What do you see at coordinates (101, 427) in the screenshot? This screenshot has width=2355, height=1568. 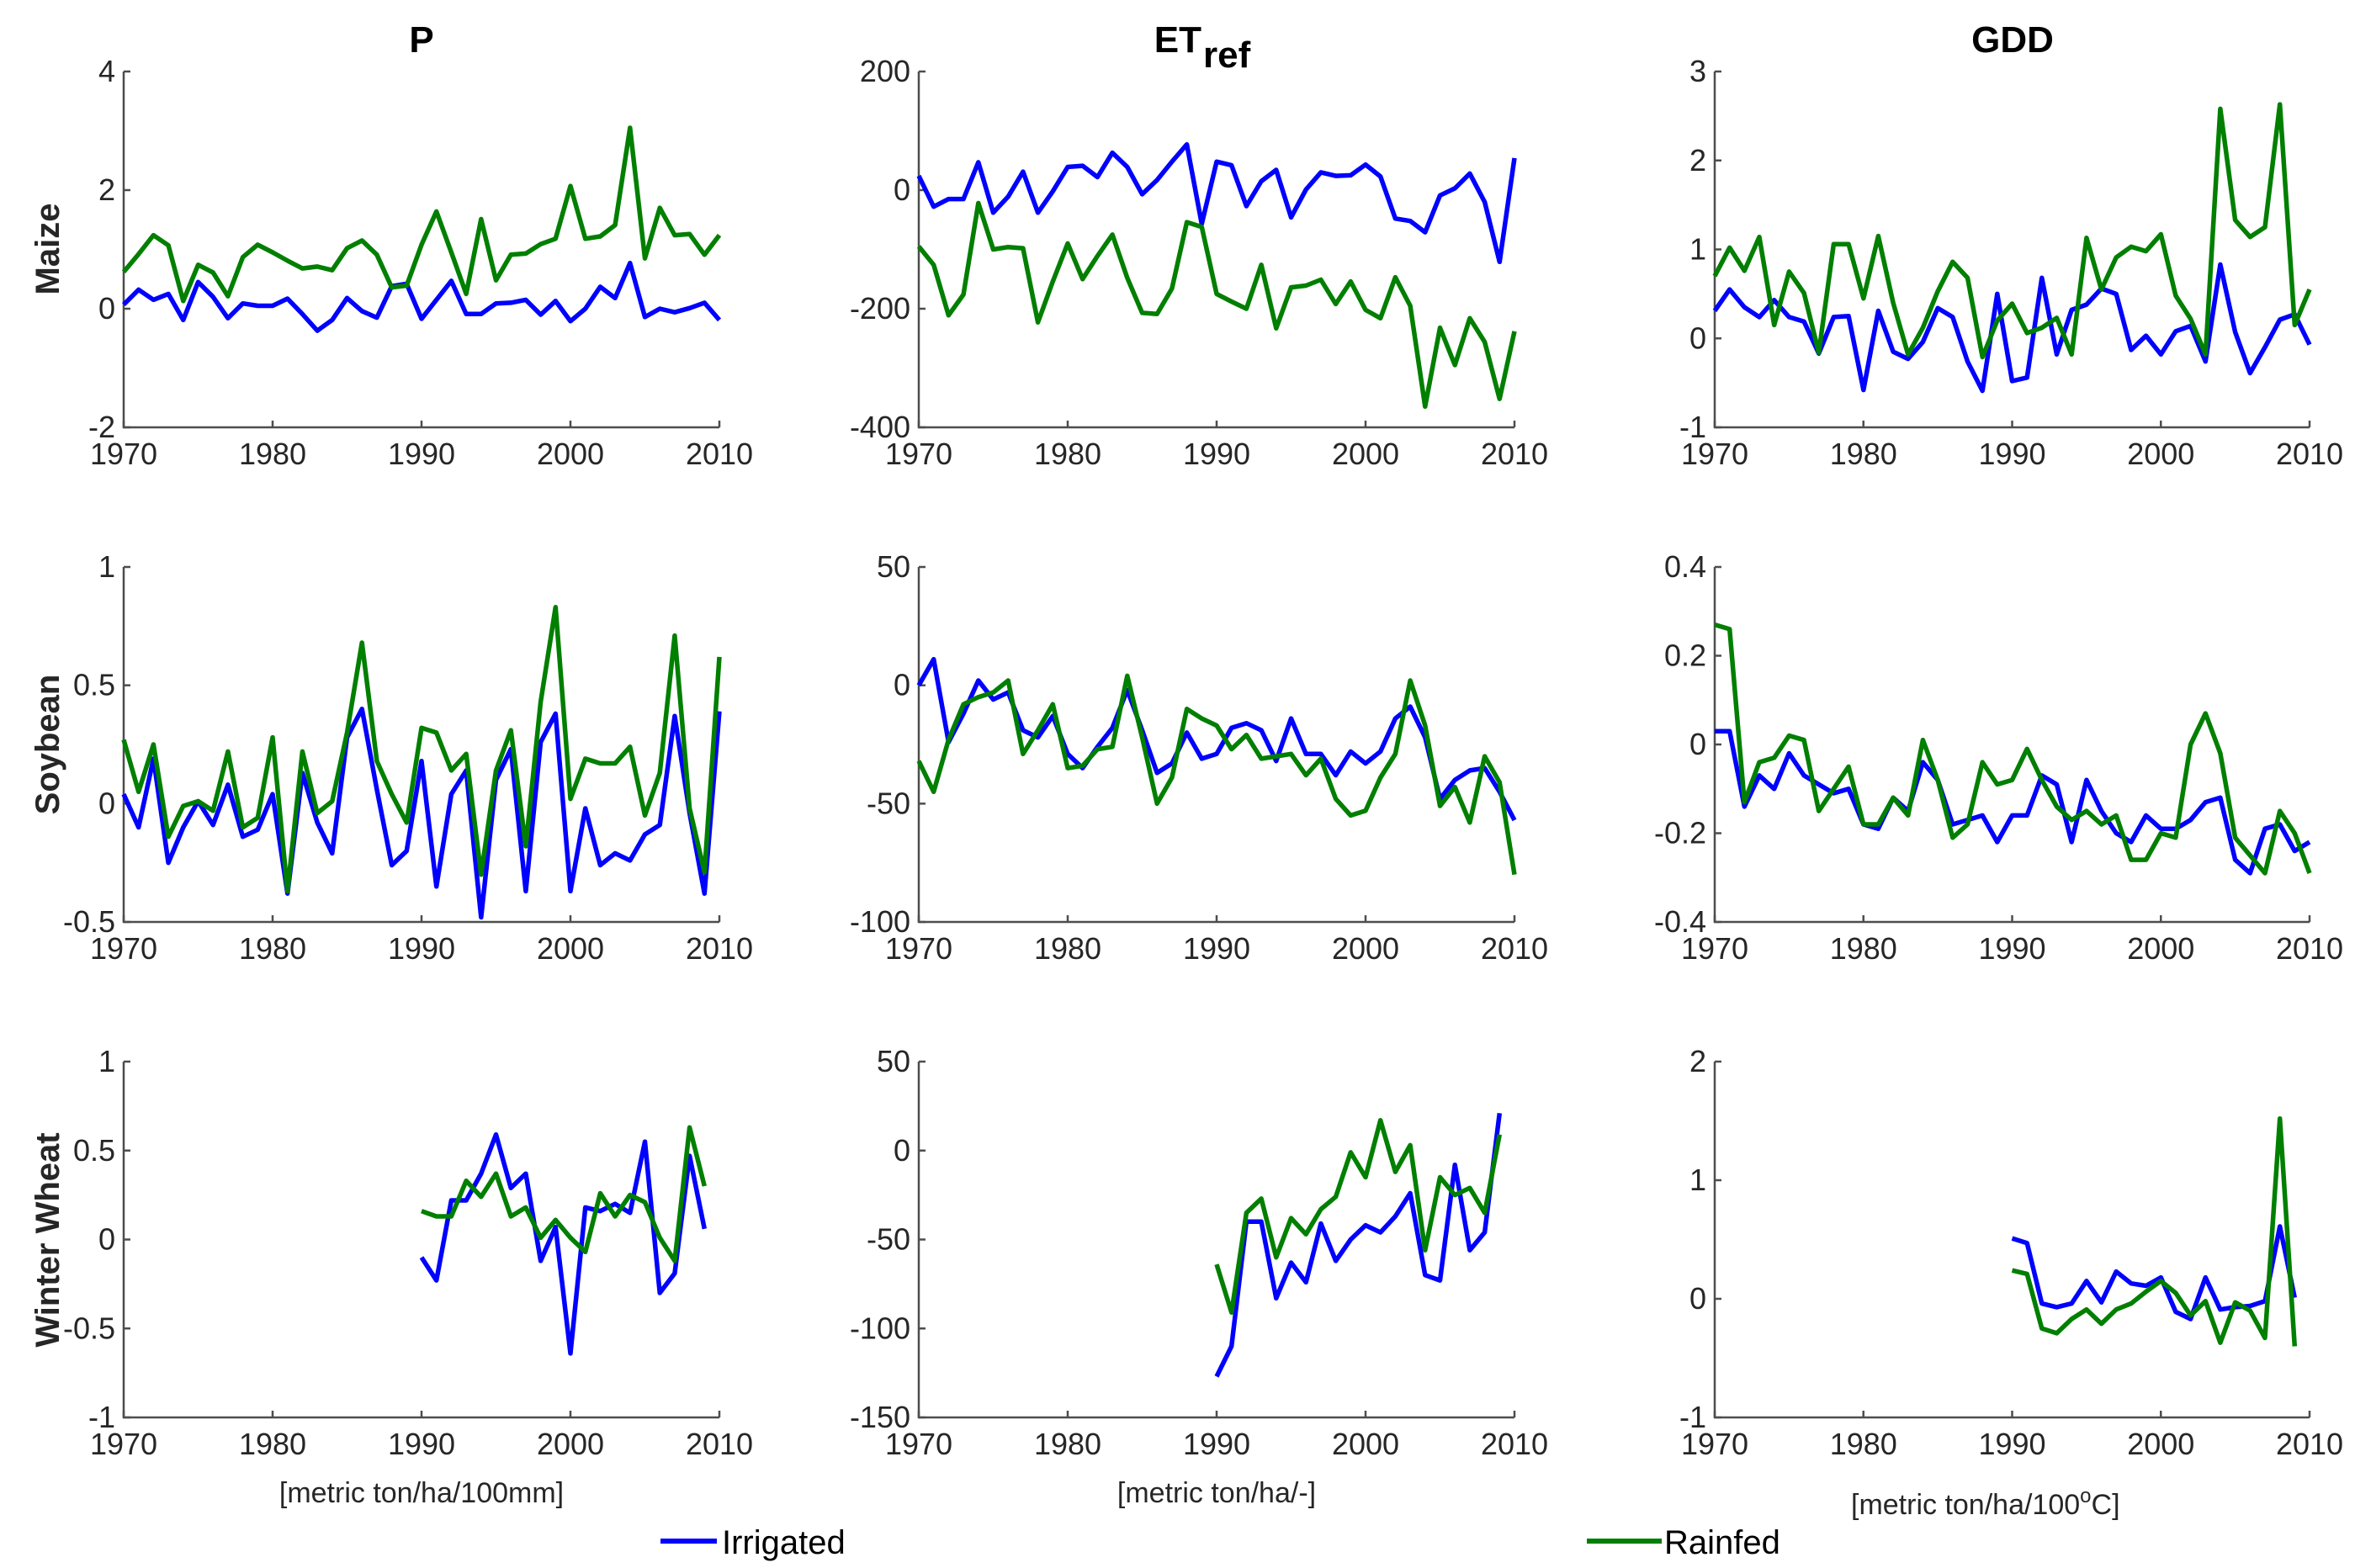 I see `y-tick-label: -2` at bounding box center [101, 427].